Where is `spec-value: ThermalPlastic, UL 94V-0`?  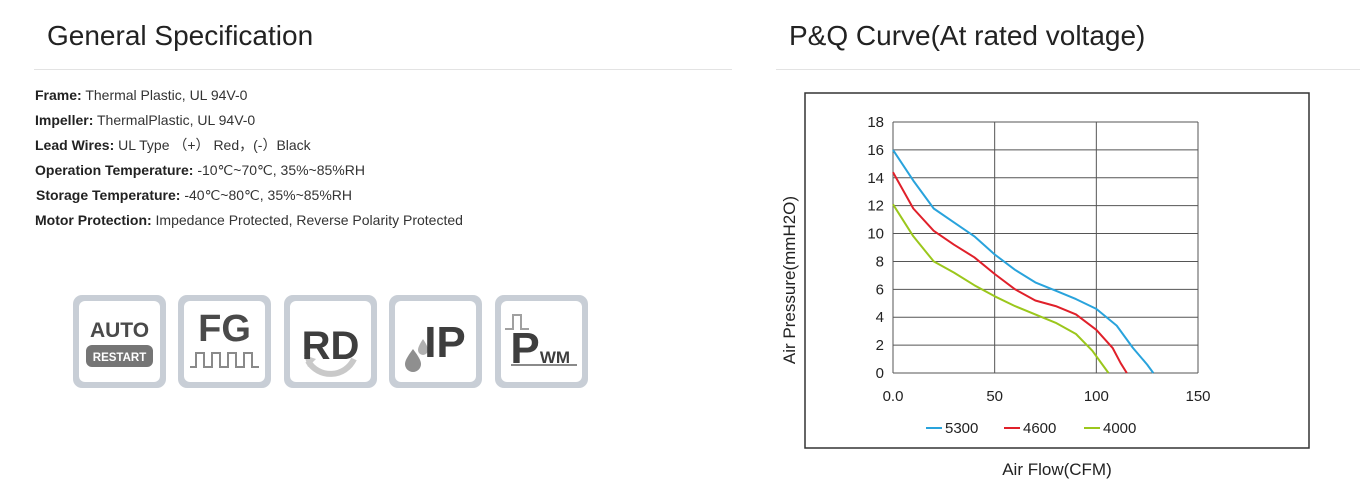 spec-value: ThermalPlastic, UL 94V-0 is located at coordinates (174, 120).